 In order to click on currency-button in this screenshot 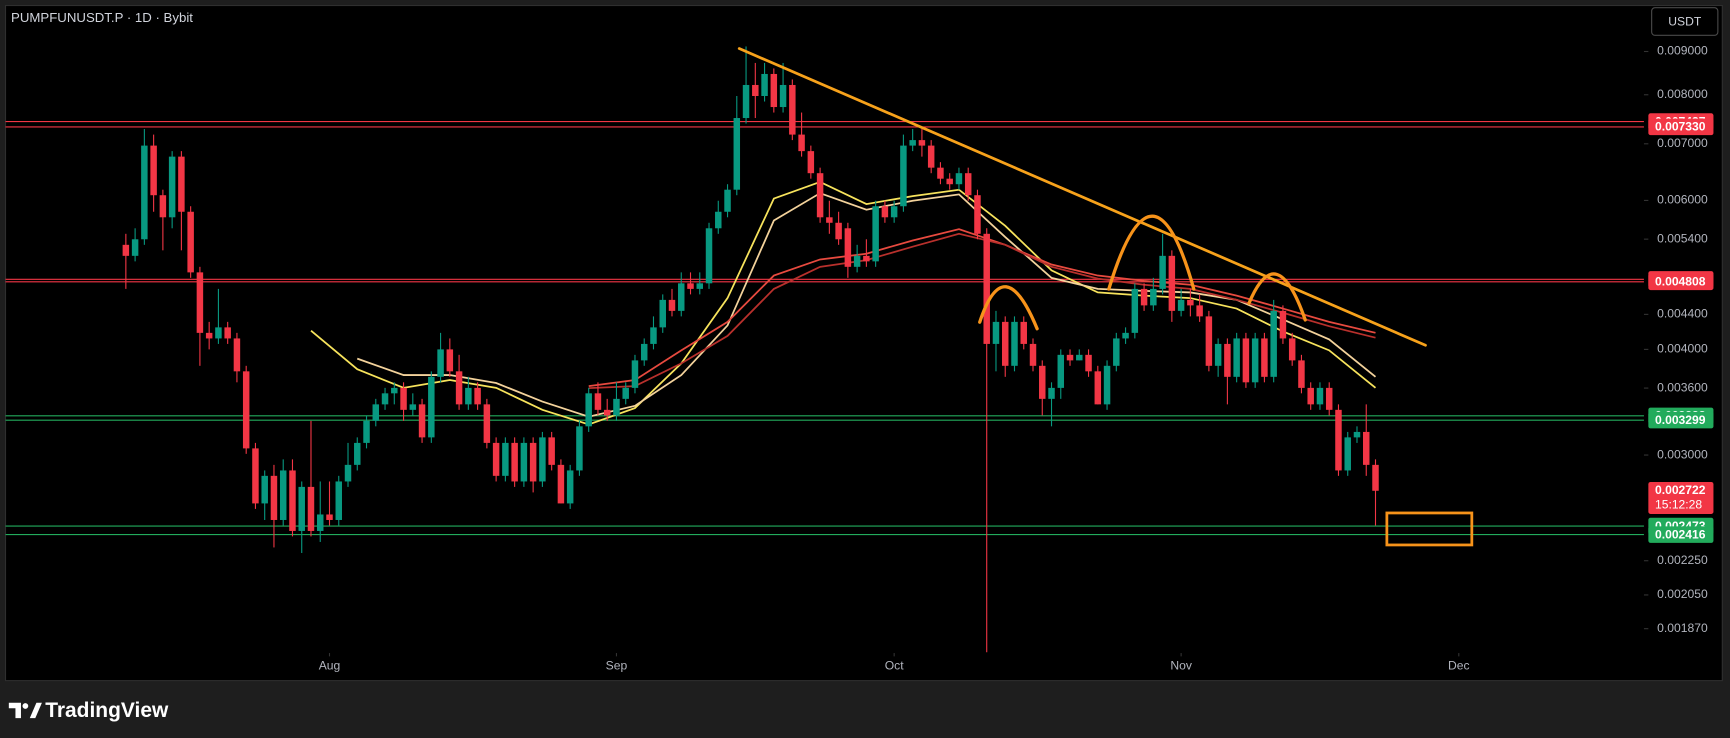, I will do `click(1685, 21)`.